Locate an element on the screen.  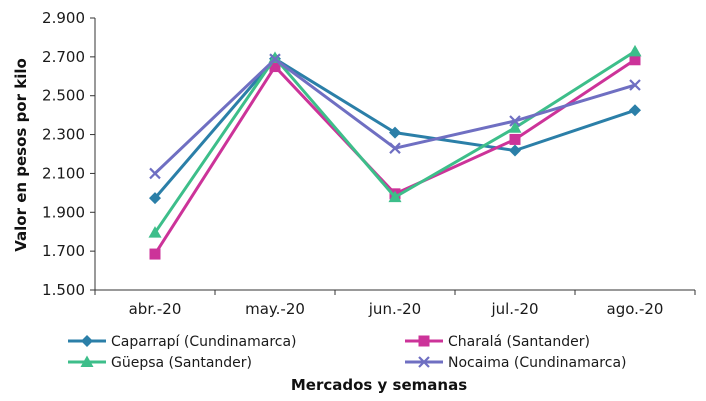
legend-item: Caparrapí (Cundinamarca) is located at coordinates (182, 342).